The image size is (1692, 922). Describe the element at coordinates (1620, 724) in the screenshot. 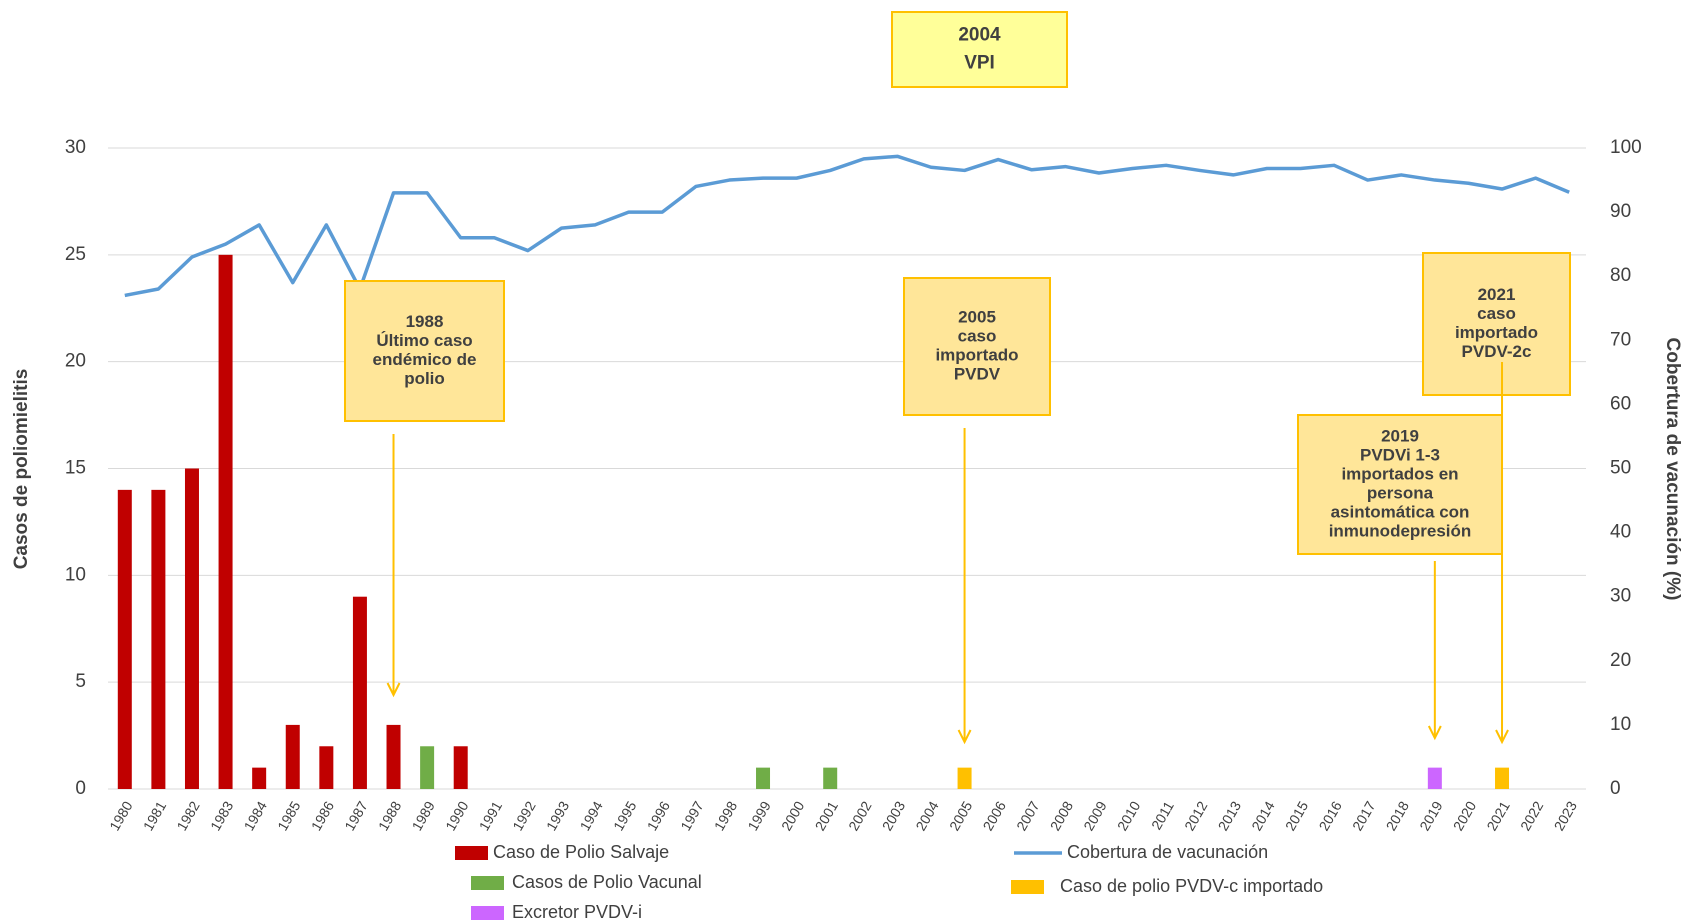

I see `y2-tick-label: 10` at that location.